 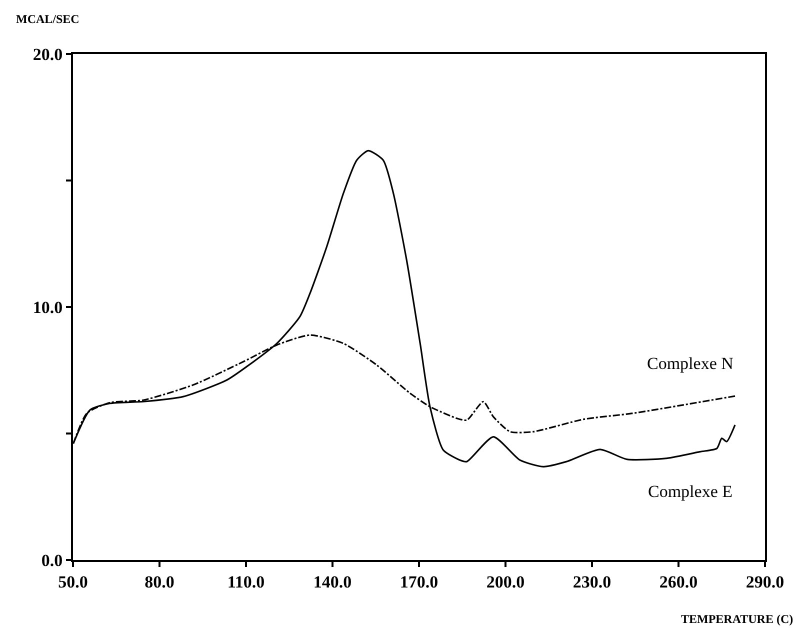 I want to click on x-tick-label: 200.0, so click(x=505, y=582).